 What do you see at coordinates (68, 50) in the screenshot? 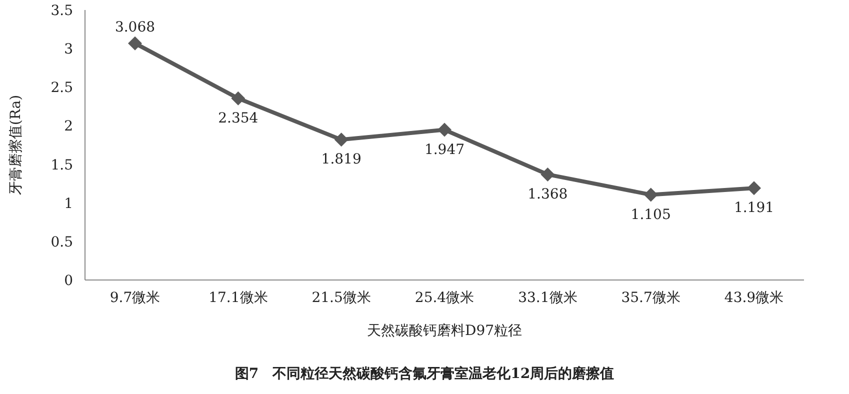
I see `y-tick-label: 3` at bounding box center [68, 50].